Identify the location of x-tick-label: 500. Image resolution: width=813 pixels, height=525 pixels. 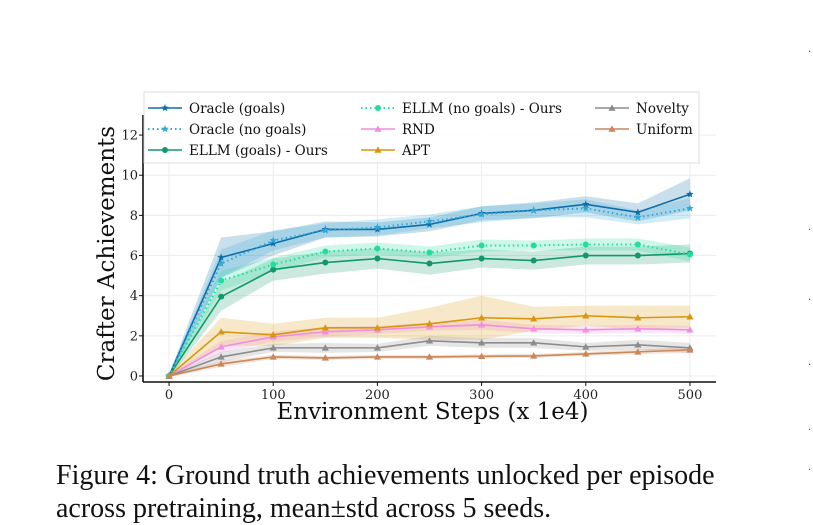
(690, 395).